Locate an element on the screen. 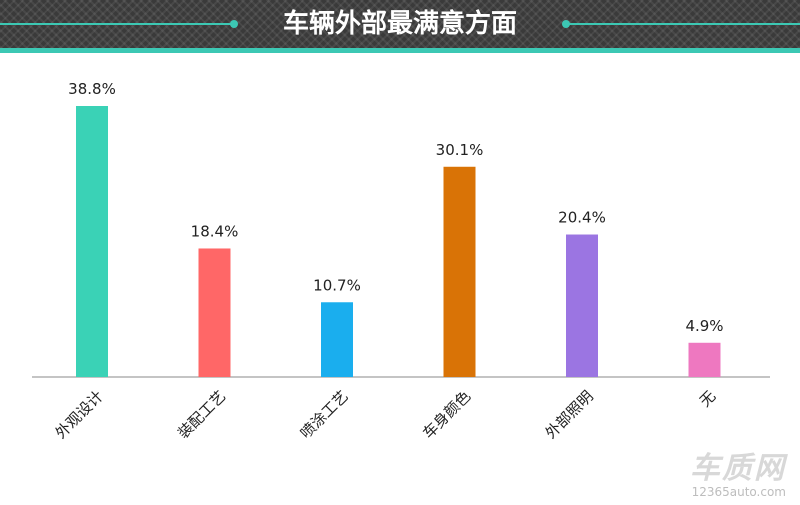  category-label-6: 无 is located at coordinates (707, 398).